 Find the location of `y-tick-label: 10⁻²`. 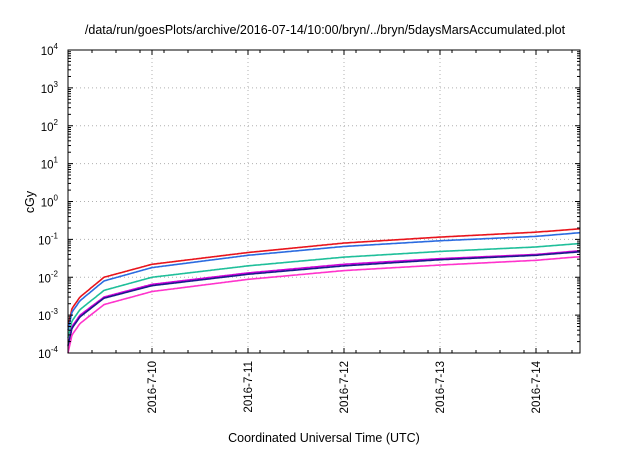

y-tick-label: 10⁻² is located at coordinates (48, 277).